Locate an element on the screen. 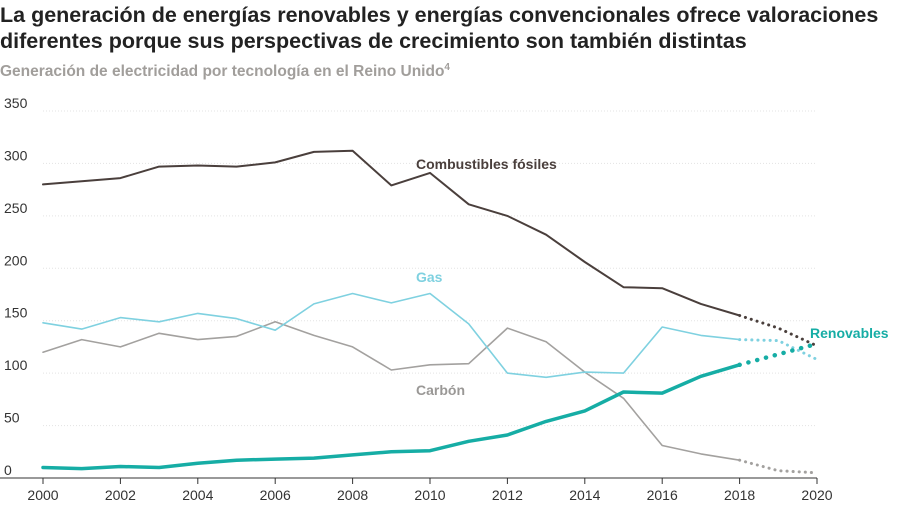  y-axis: 0 50 100 150 200 250 300 350 is located at coordinates (16, 286).